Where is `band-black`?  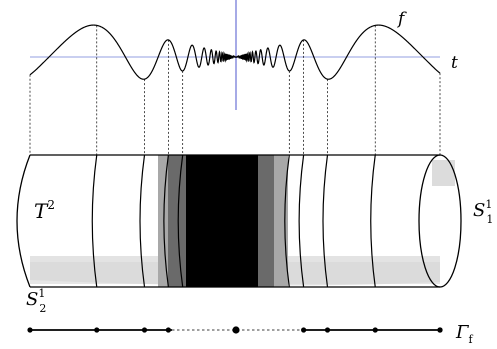 band-black is located at coordinates (222, 221).